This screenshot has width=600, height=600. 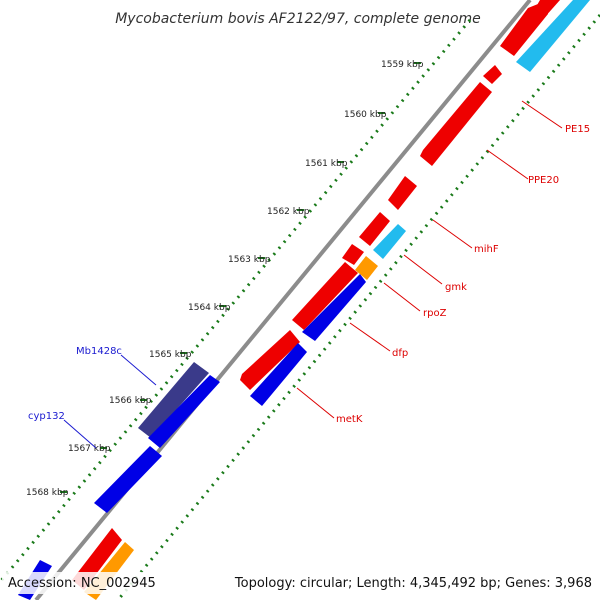 I want to click on gene-arrow-blue-a, so click(x=184, y=411).